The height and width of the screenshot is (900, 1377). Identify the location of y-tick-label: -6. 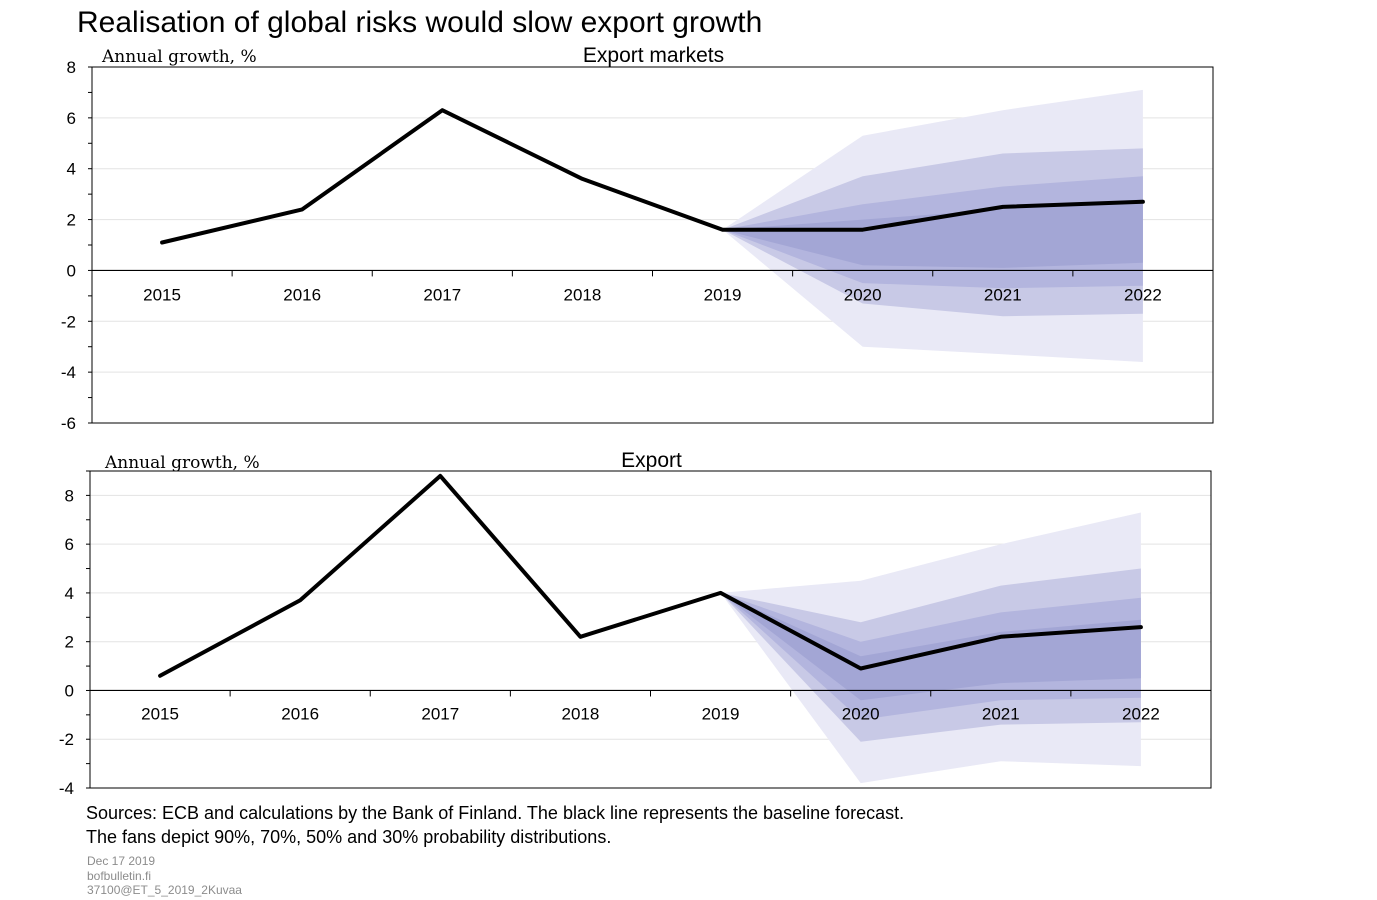
(68, 423).